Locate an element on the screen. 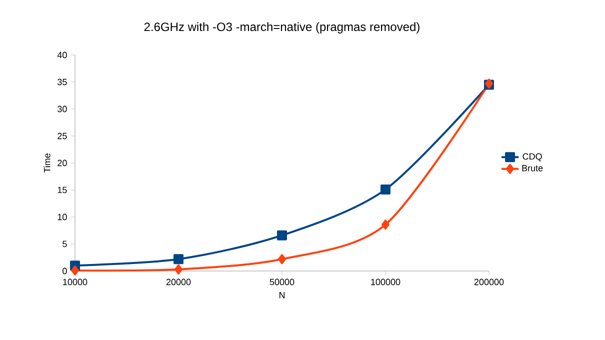  y-tick-label: 30 is located at coordinates (62, 109).